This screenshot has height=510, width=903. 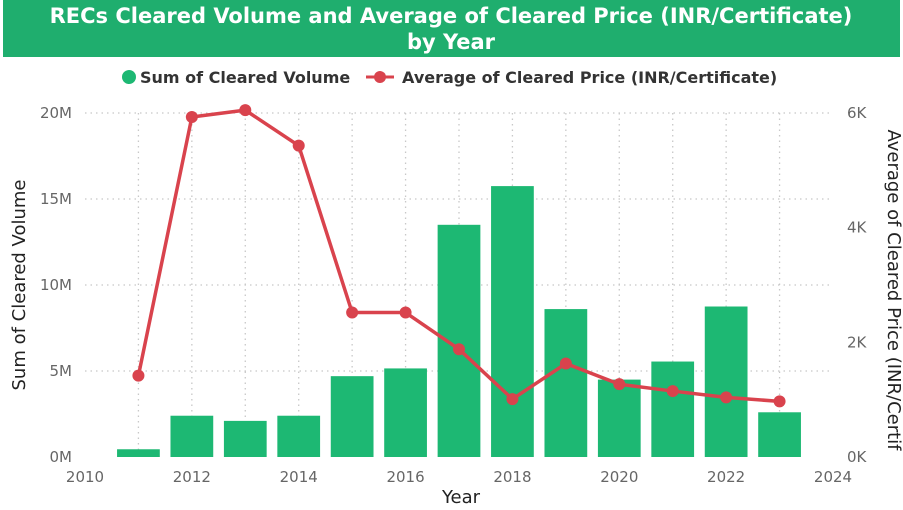 I want to click on x-tick-label: 2014, so click(x=299, y=477).